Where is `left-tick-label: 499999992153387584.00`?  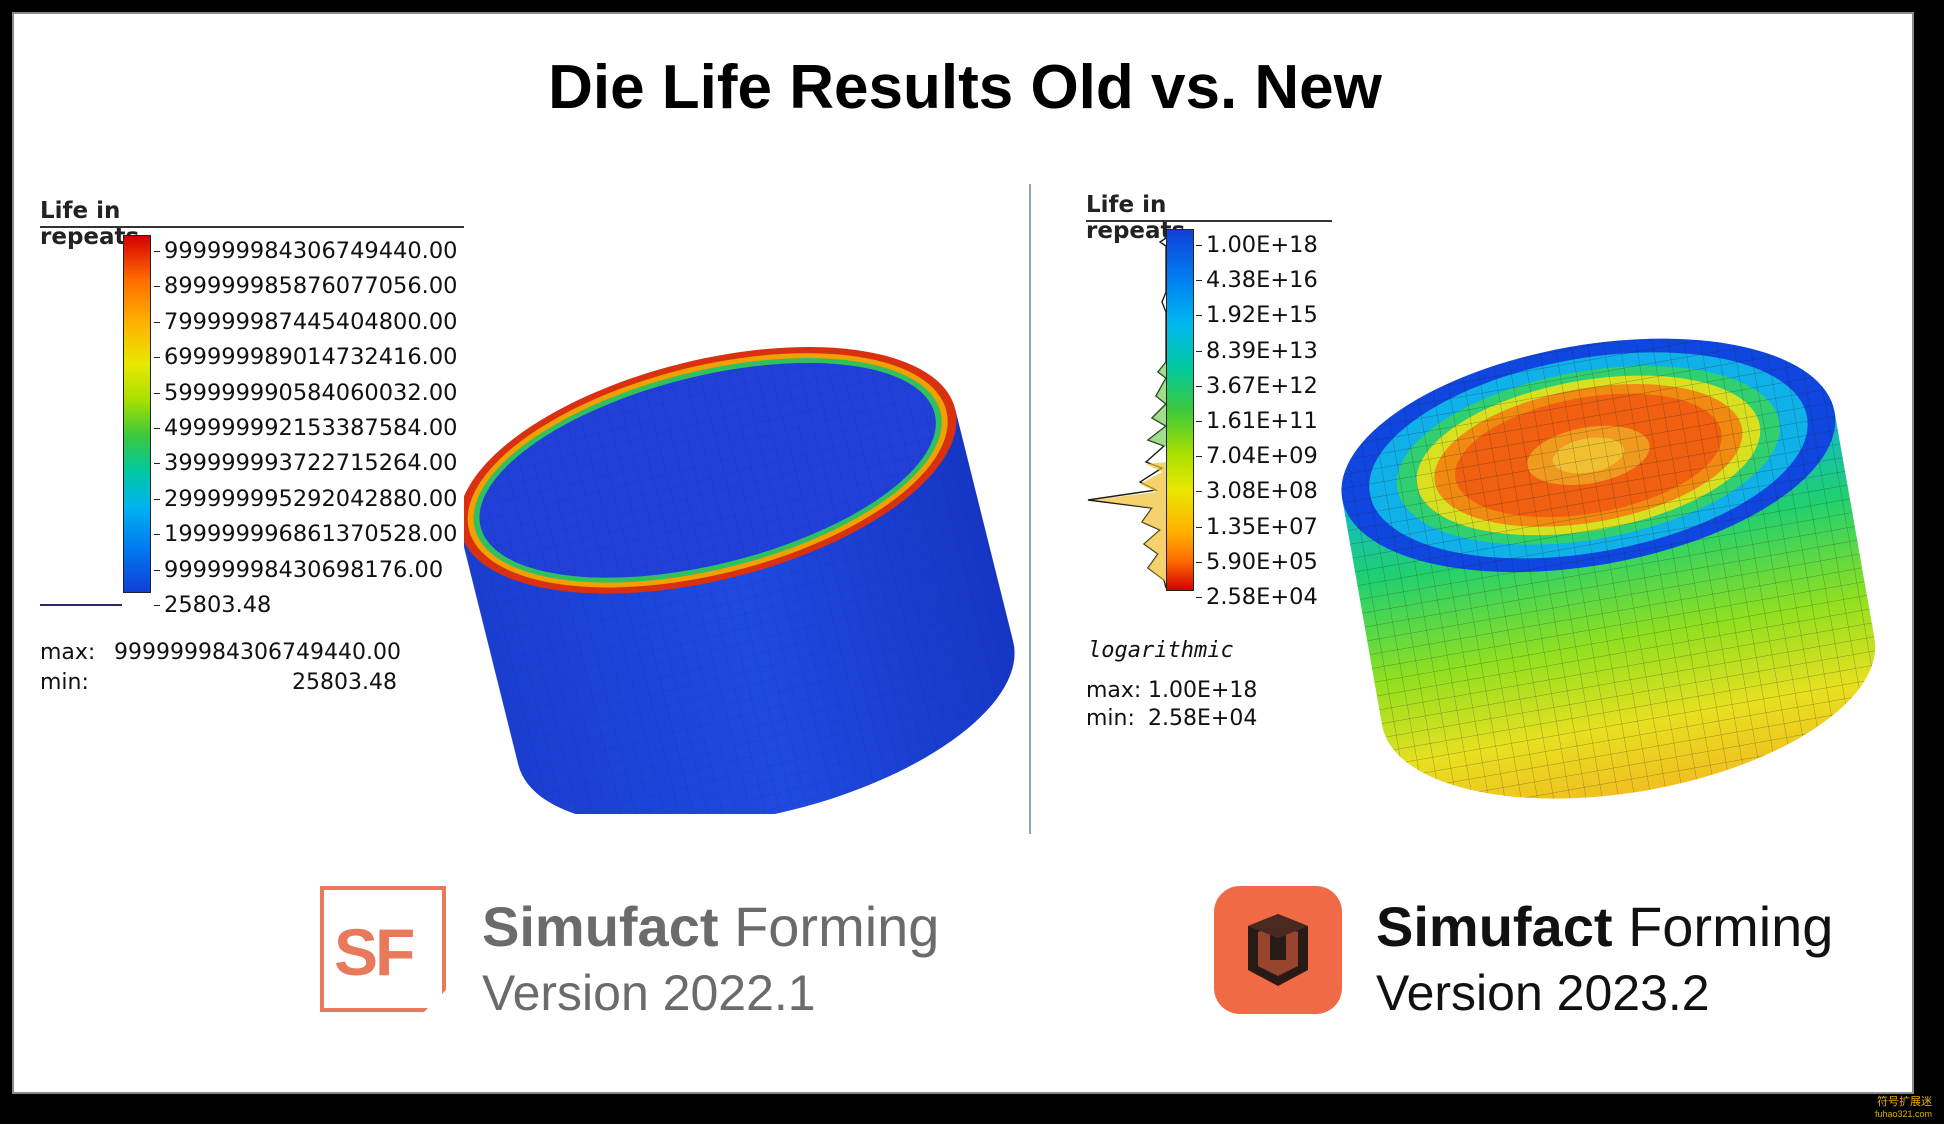
left-tick-label: 499999992153387584.00 is located at coordinates (305, 428).